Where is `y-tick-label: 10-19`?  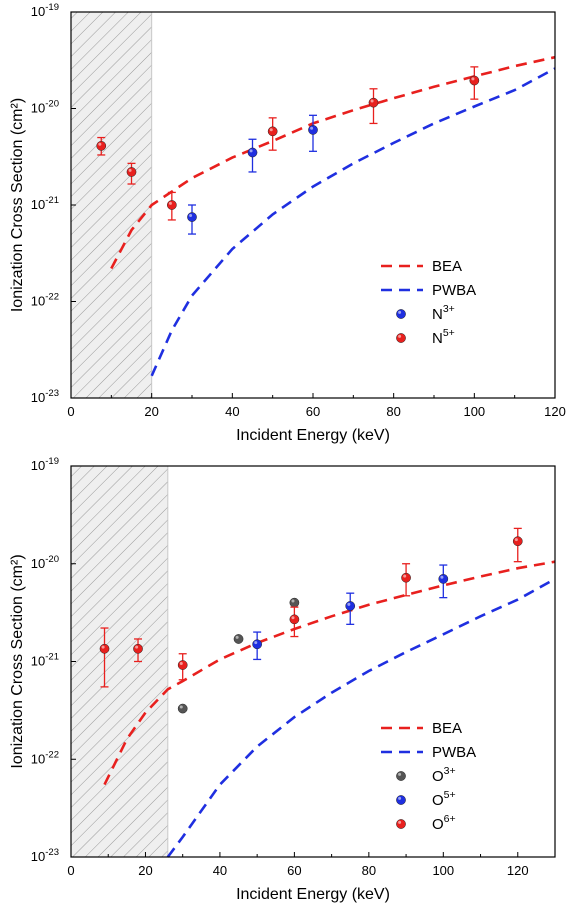 y-tick-label: 10-19 is located at coordinates (45, 10).